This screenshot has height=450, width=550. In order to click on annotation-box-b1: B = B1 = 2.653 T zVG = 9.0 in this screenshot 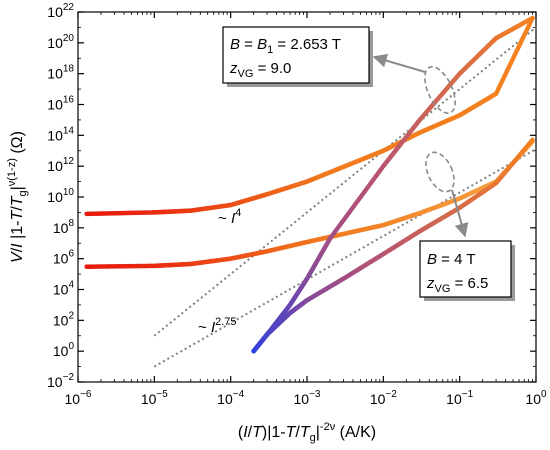, I will do `click(297, 56)`.